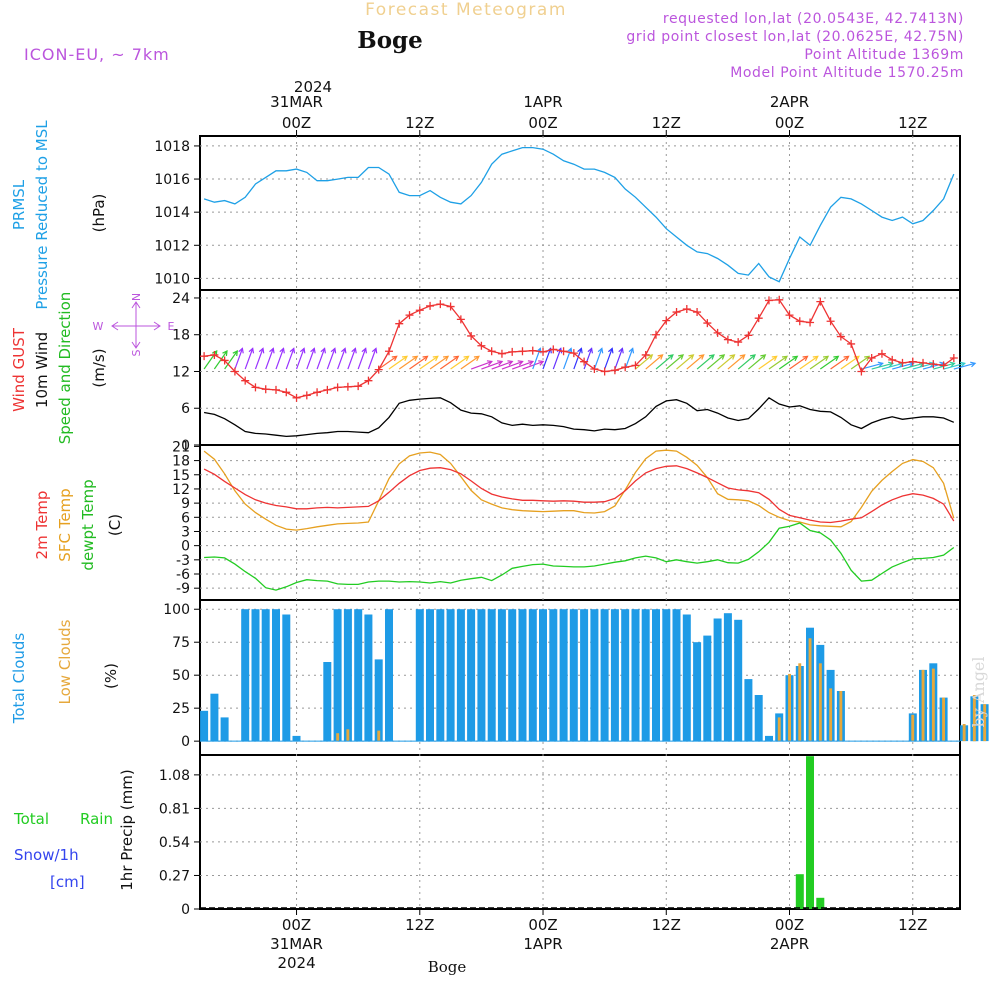 This screenshot has height=1000, width=1000. Describe the element at coordinates (185, 518) in the screenshot. I see `y-tick-label: 6` at that location.